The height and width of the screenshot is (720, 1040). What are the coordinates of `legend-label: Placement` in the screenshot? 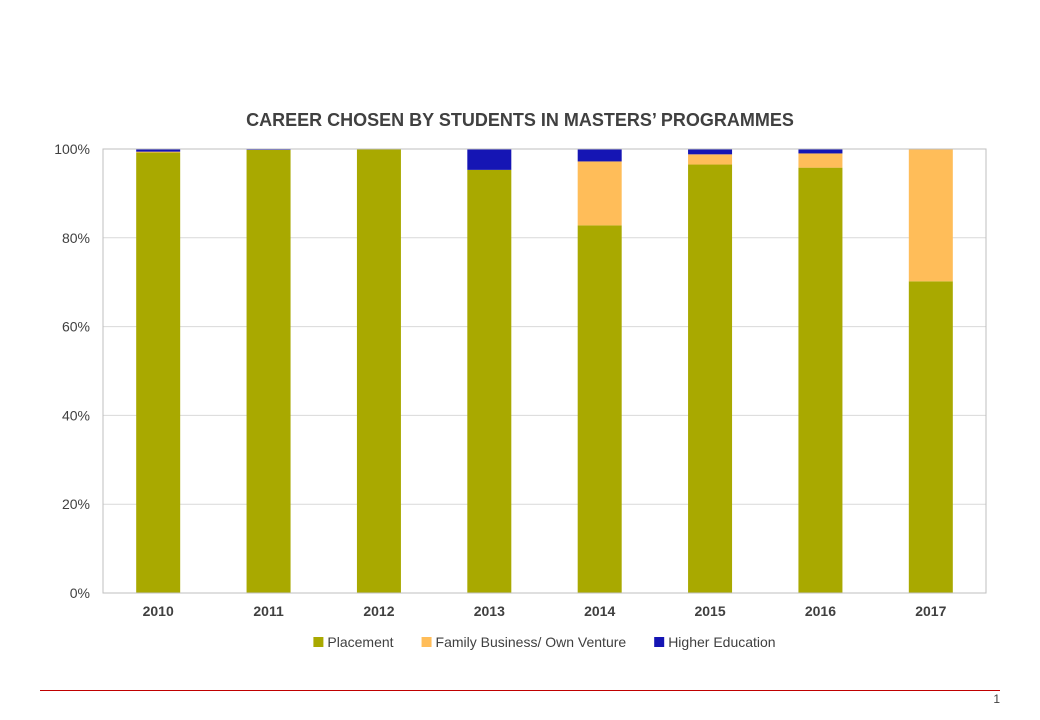 It's located at (360, 642).